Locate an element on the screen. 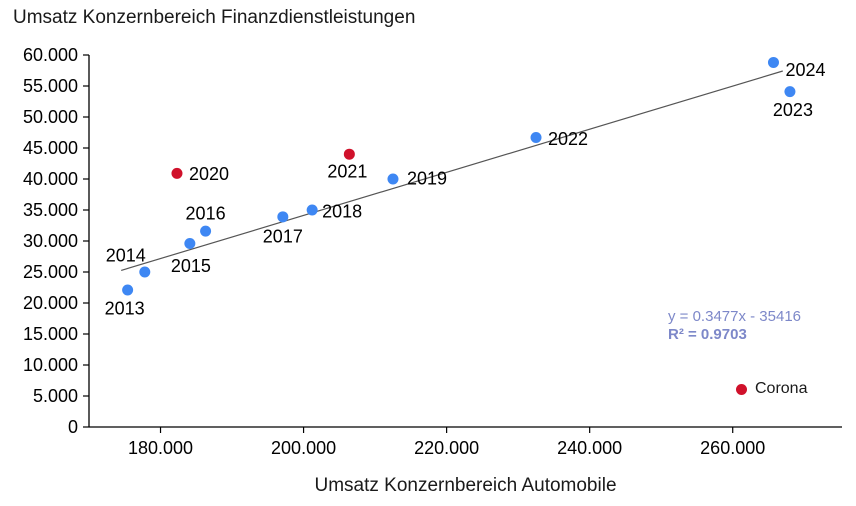 The image size is (856, 506). data-point-2019 is located at coordinates (393, 179).